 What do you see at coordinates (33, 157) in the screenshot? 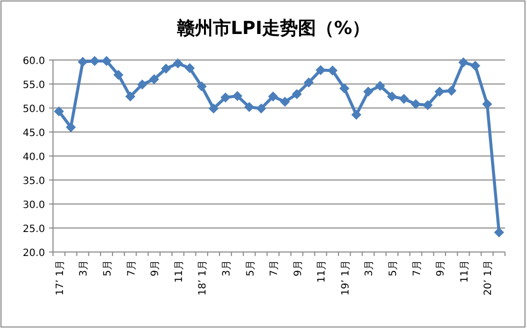
I see `y-tick-label: 40.0` at bounding box center [33, 157].